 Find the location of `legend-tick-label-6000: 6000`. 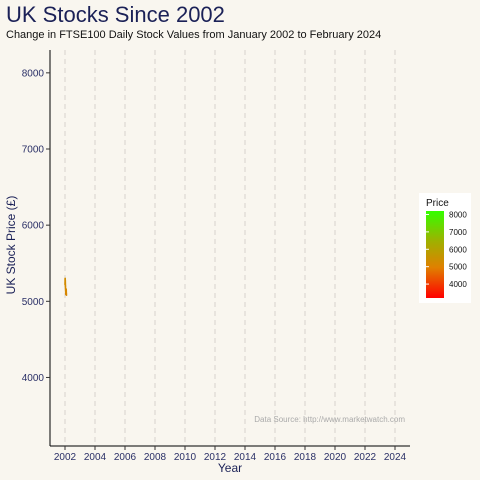

legend-tick-label-6000: 6000 is located at coordinates (458, 249).